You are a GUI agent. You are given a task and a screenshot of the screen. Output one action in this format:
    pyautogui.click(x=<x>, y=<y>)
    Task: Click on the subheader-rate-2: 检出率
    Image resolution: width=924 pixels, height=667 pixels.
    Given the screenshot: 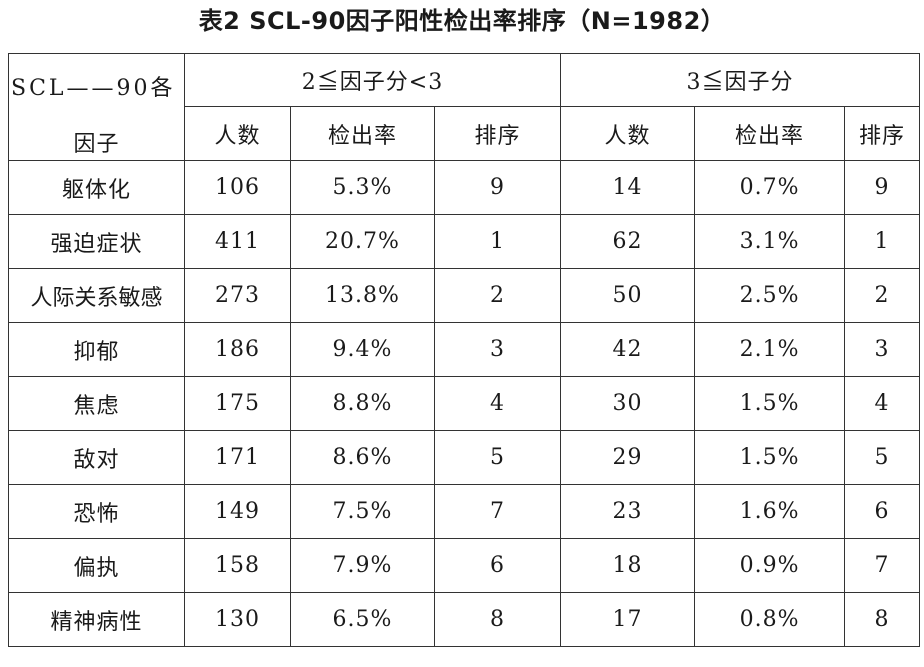 What is the action you would take?
    pyautogui.click(x=770, y=133)
    